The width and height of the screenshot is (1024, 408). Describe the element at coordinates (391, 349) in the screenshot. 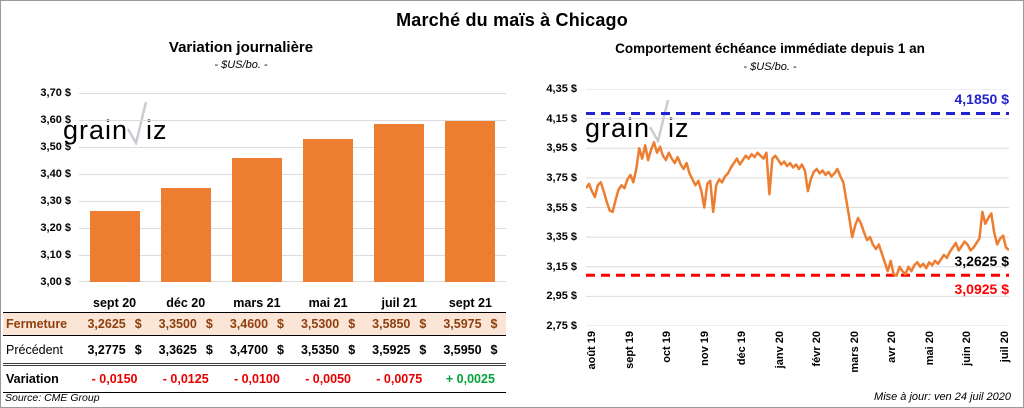

I see `cell-value: 3,5925` at that location.